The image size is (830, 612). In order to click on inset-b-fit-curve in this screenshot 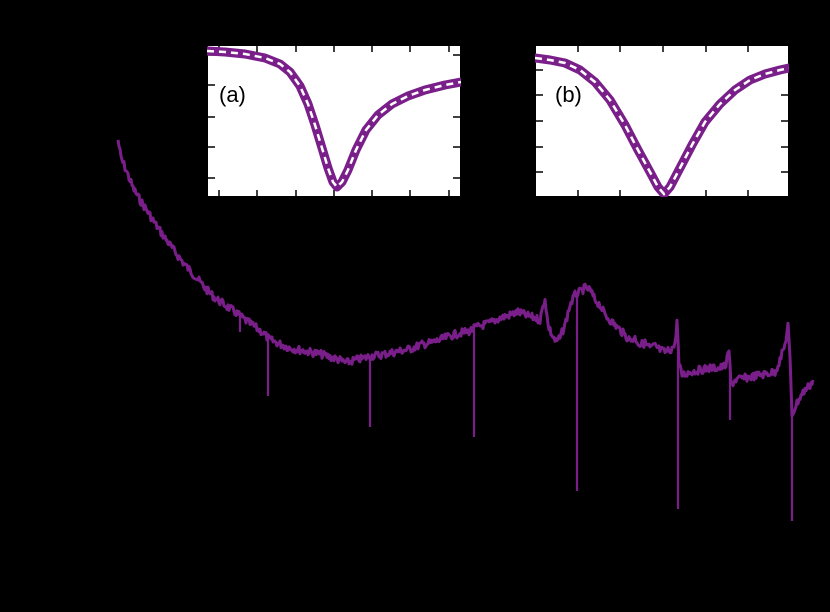, I will do `click(662, 126)`.